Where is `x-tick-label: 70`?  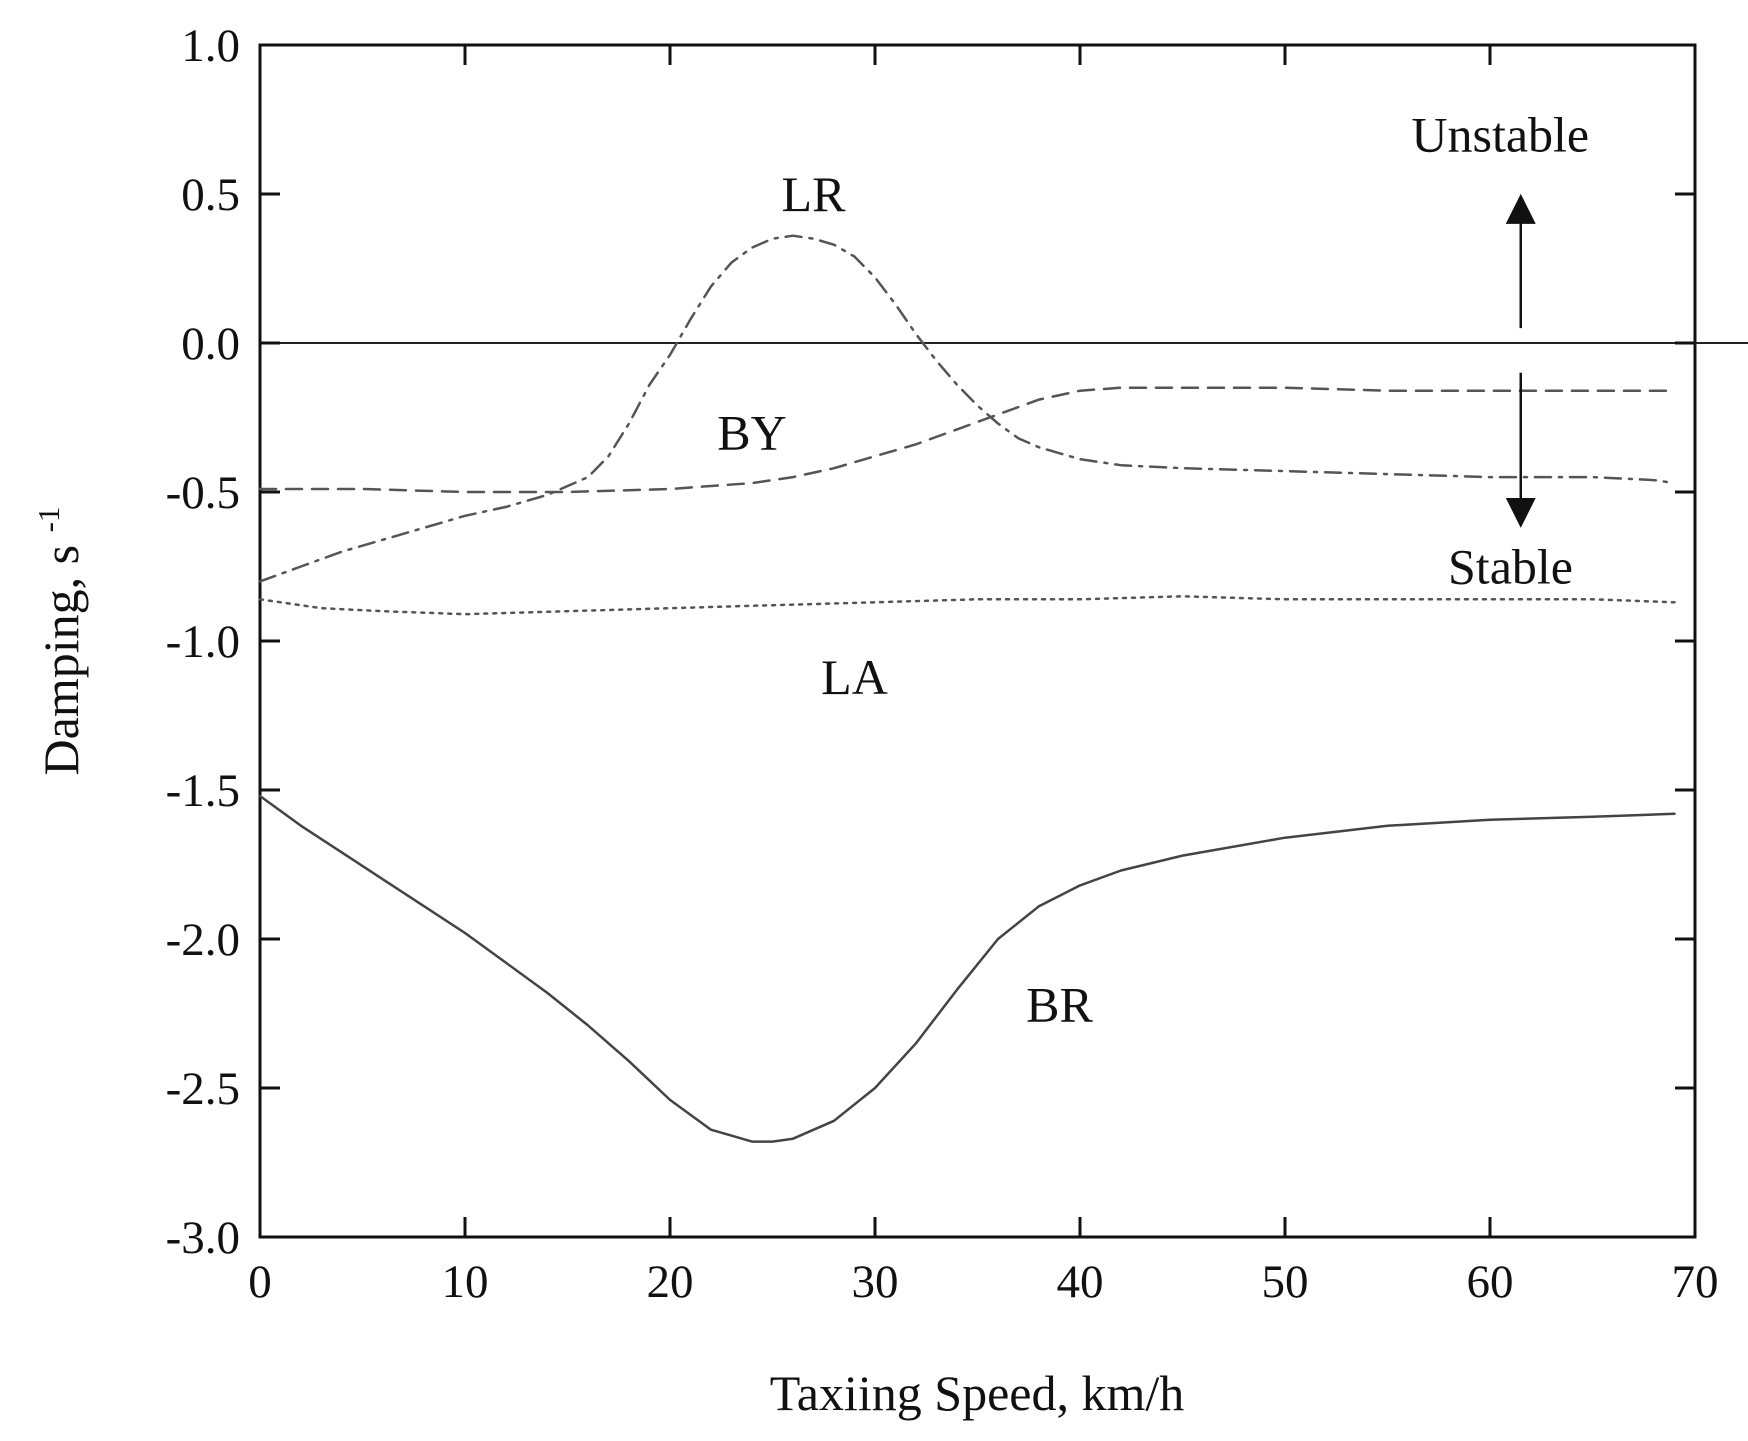
x-tick-label: 70 is located at coordinates (1695, 1282).